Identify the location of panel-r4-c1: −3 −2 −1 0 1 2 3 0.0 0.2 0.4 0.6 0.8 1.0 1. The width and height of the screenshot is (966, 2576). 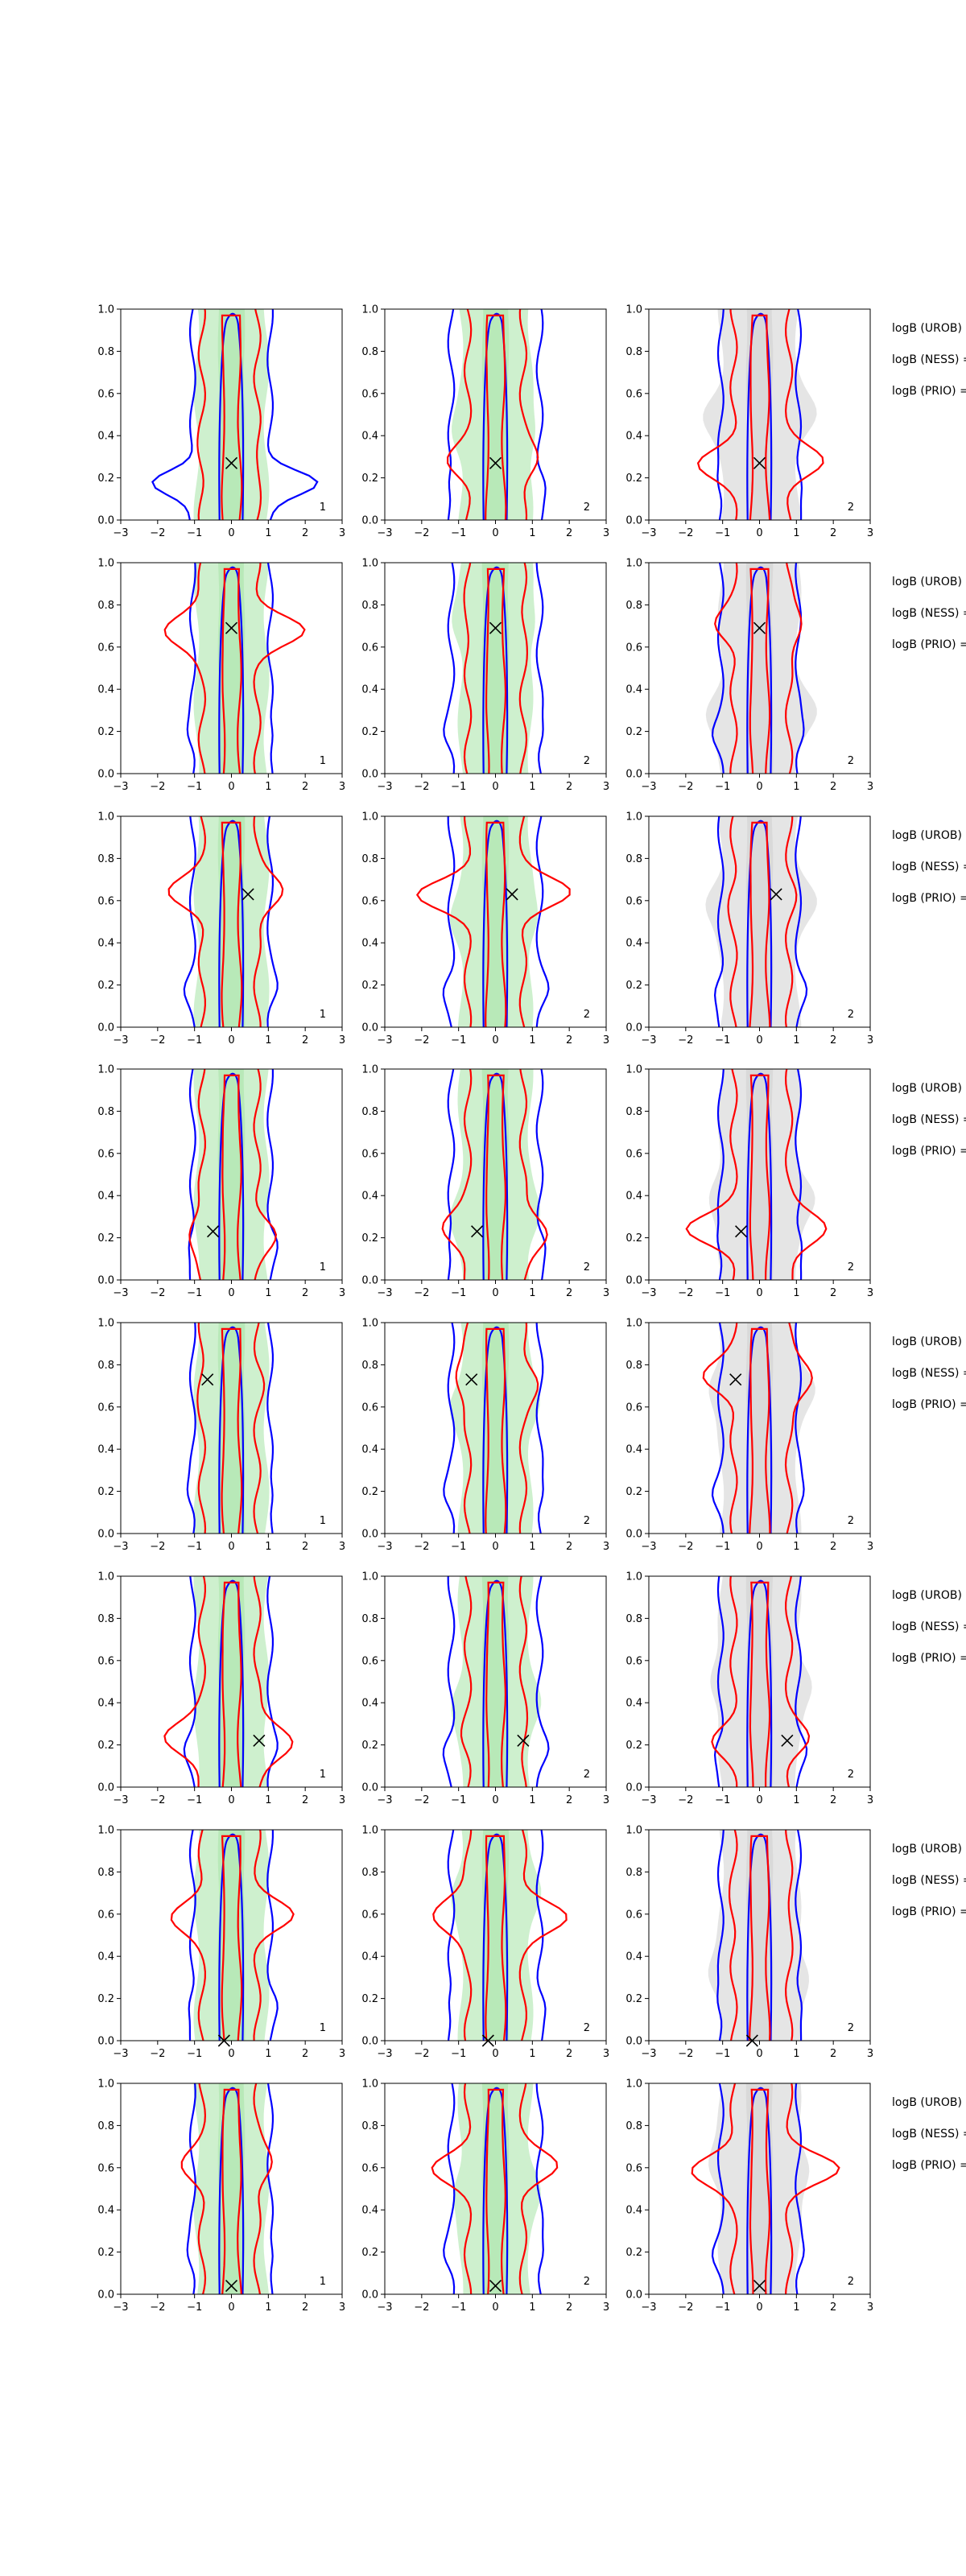
(221, 1182).